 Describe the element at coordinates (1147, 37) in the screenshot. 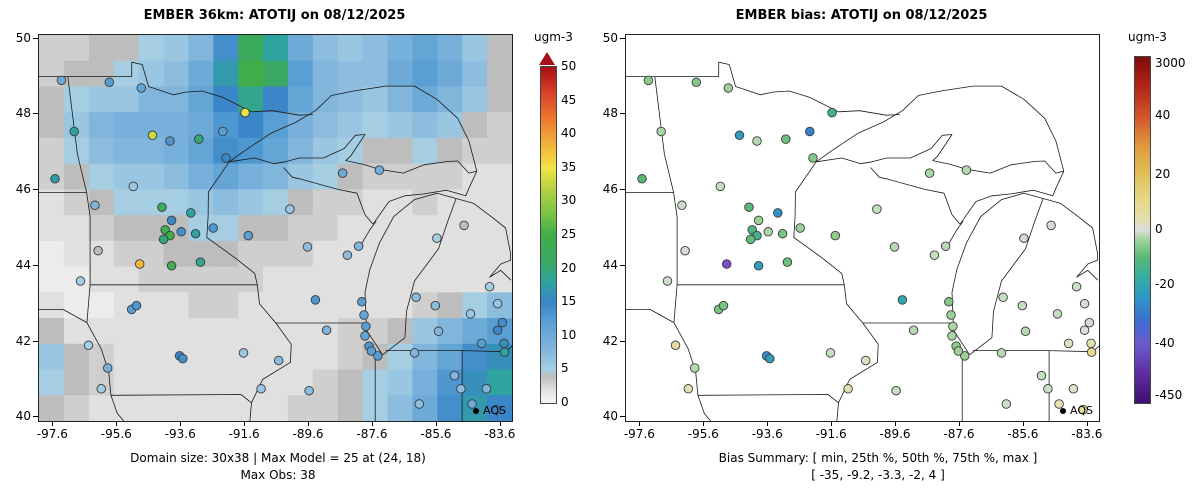

I see `colorbar-title: ugm-3` at that location.